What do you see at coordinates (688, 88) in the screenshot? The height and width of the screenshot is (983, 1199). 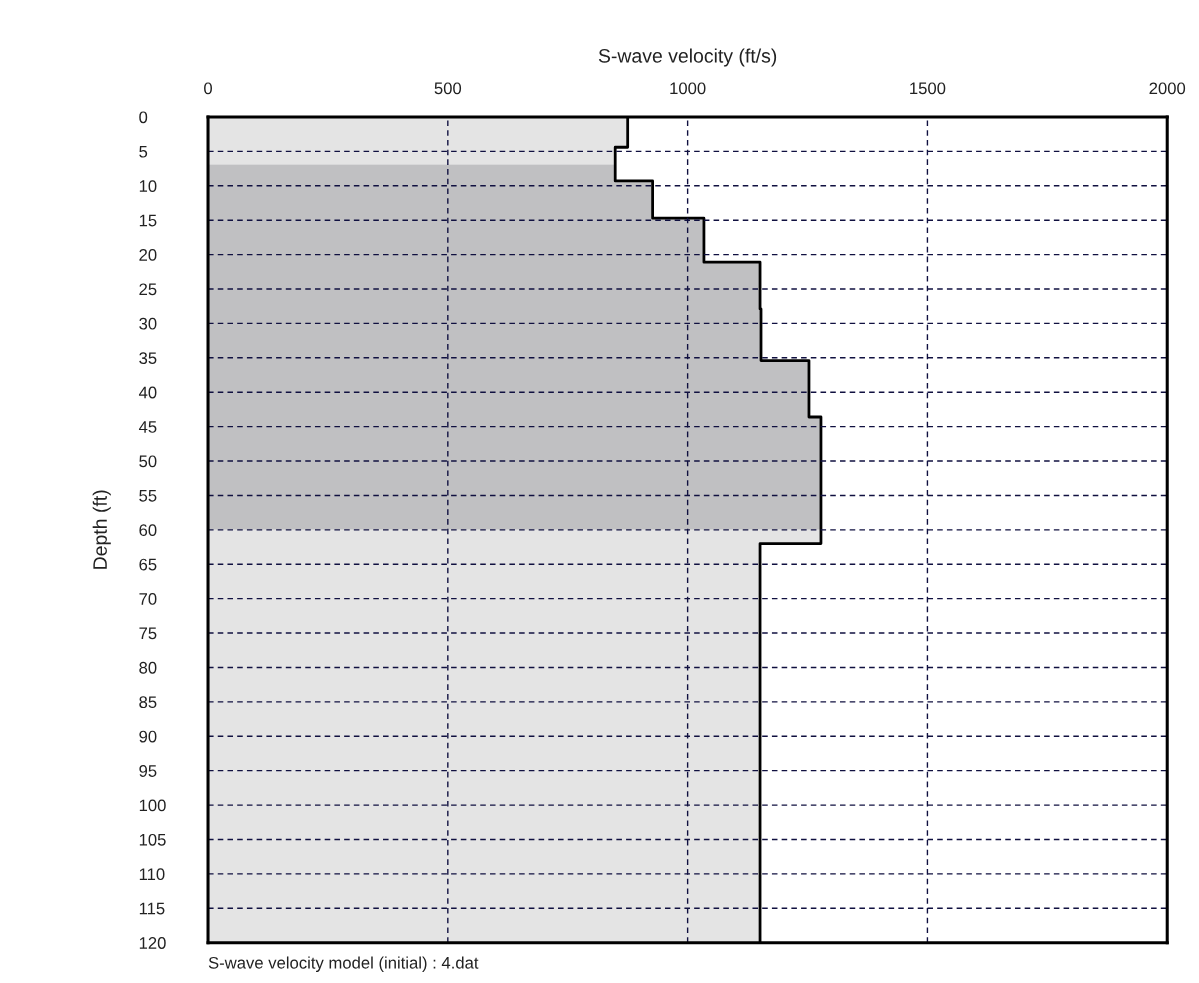 I see `x-tick-label: 1000` at bounding box center [688, 88].